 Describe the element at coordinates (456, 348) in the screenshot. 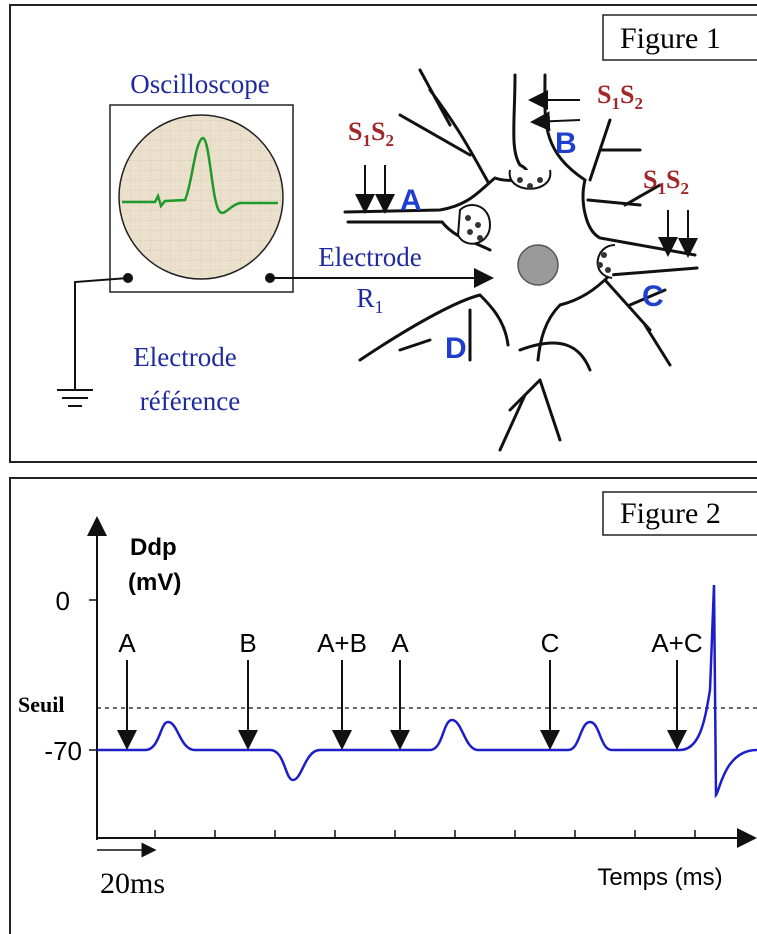

I see `neuron-label: D` at that location.